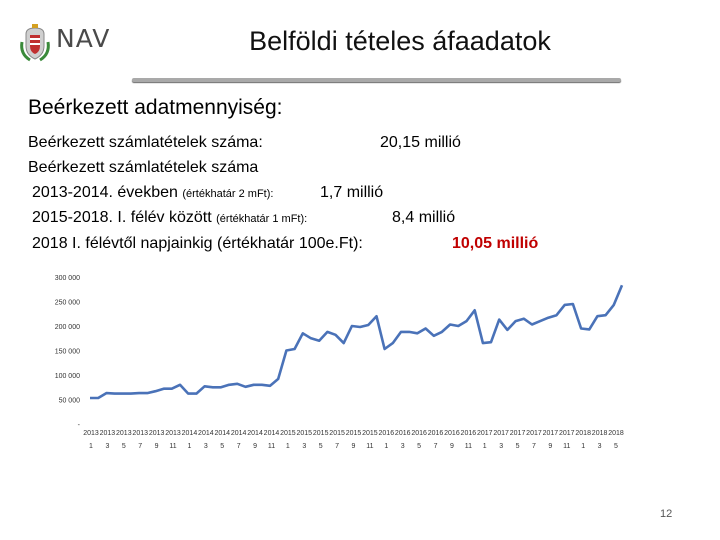  What do you see at coordinates (70, 401) in the screenshot?
I see `y-tick-label: 50 000` at bounding box center [70, 401].